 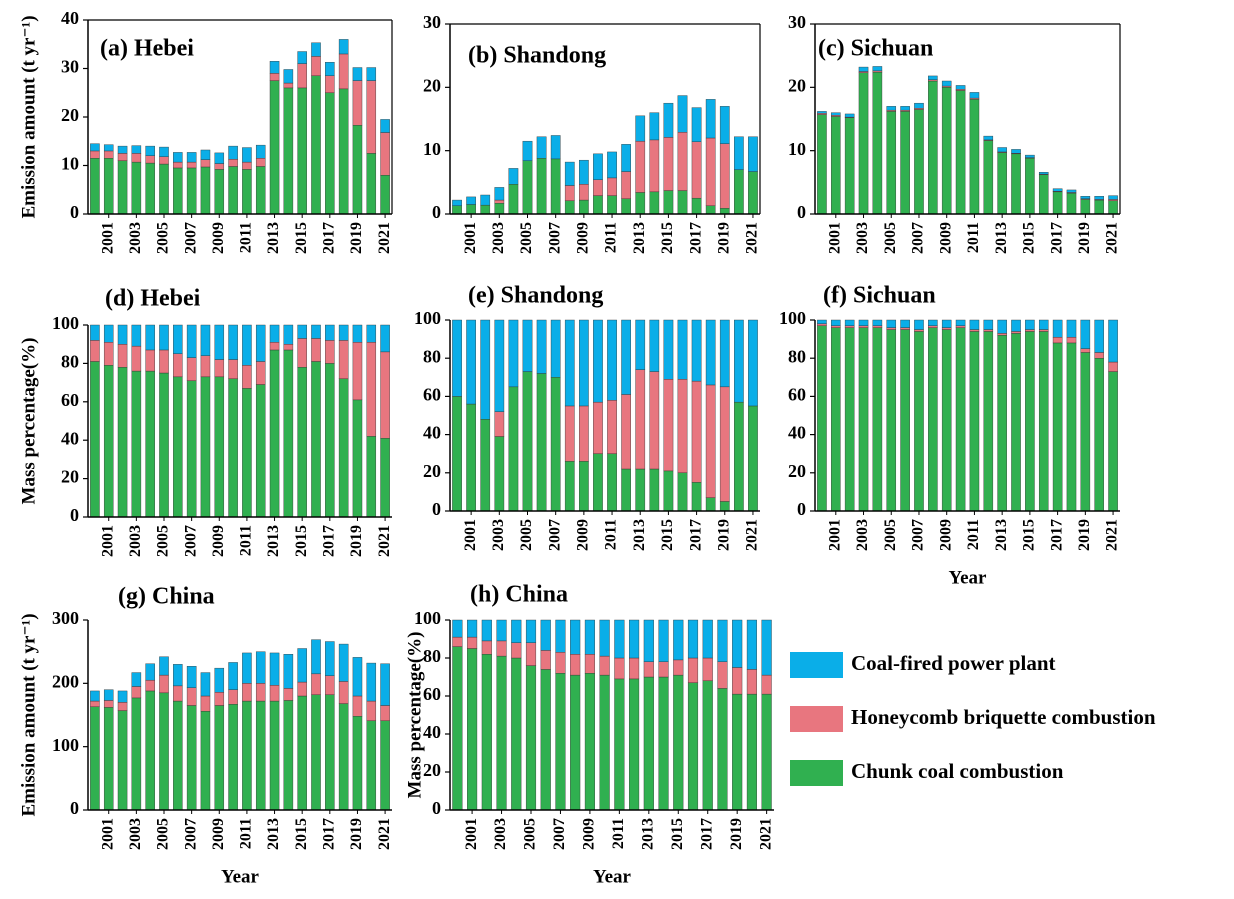 I want to click on y-tick-label: 0, so click(x=74, y=515).